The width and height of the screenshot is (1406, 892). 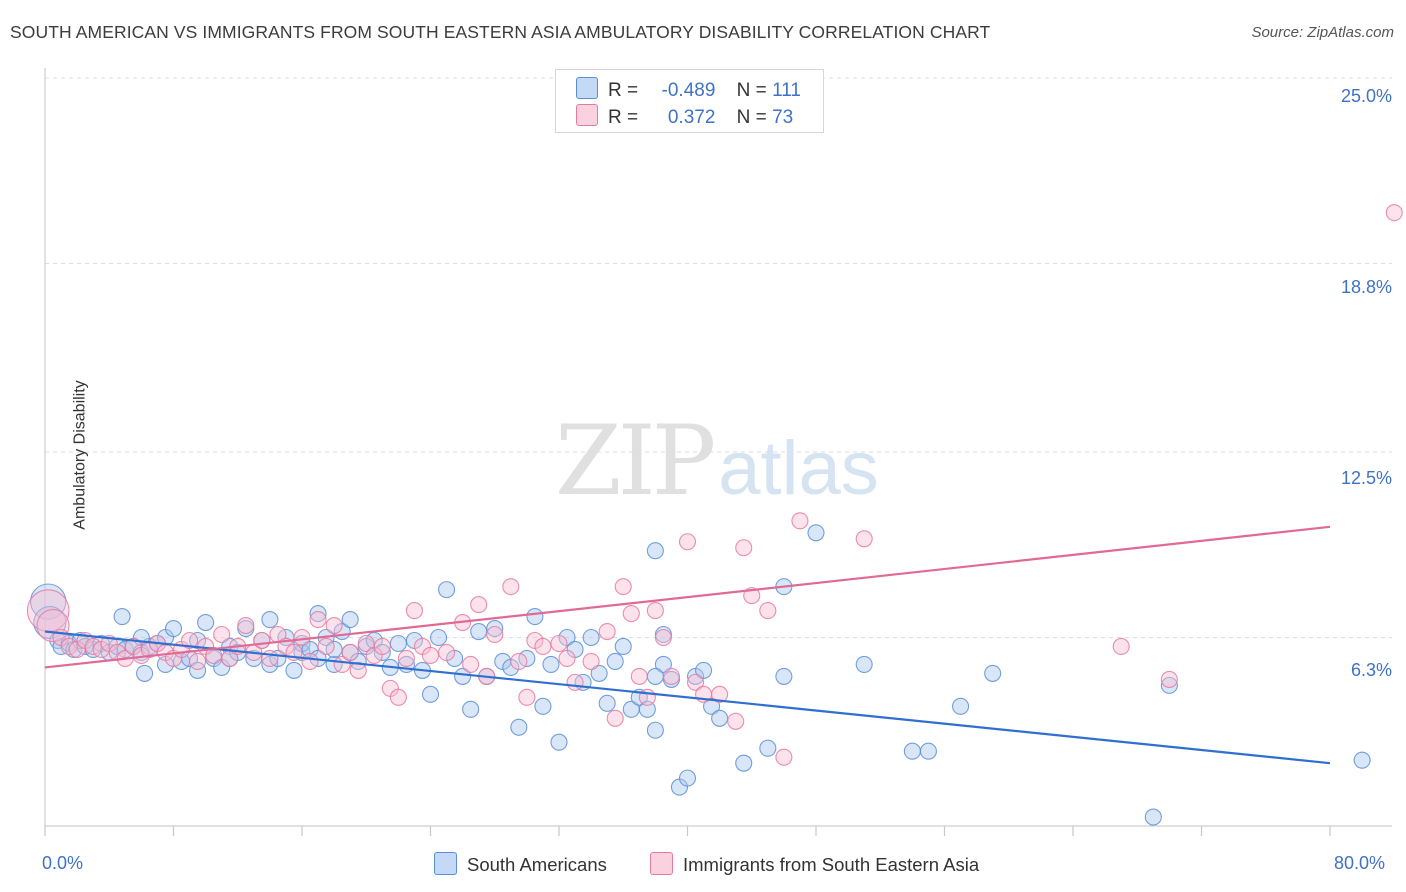 What do you see at coordinates (1366, 96) in the screenshot?
I see `y-tick-label: 25.0%` at bounding box center [1366, 96].